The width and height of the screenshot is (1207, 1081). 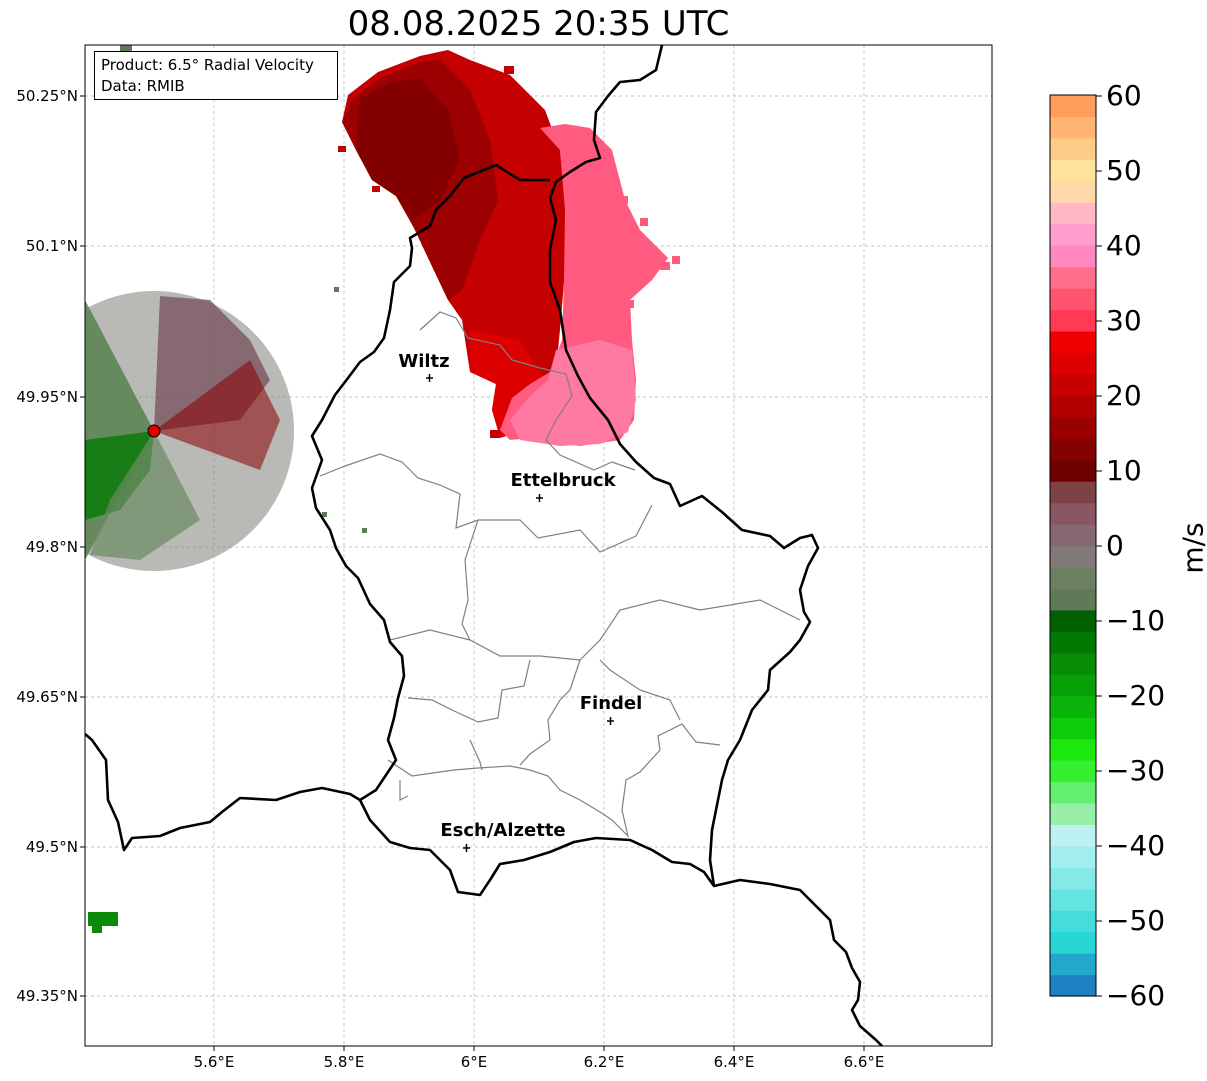 What do you see at coordinates (1124, 470) in the screenshot?
I see `colorbar-tick-label: 10` at bounding box center [1124, 470].